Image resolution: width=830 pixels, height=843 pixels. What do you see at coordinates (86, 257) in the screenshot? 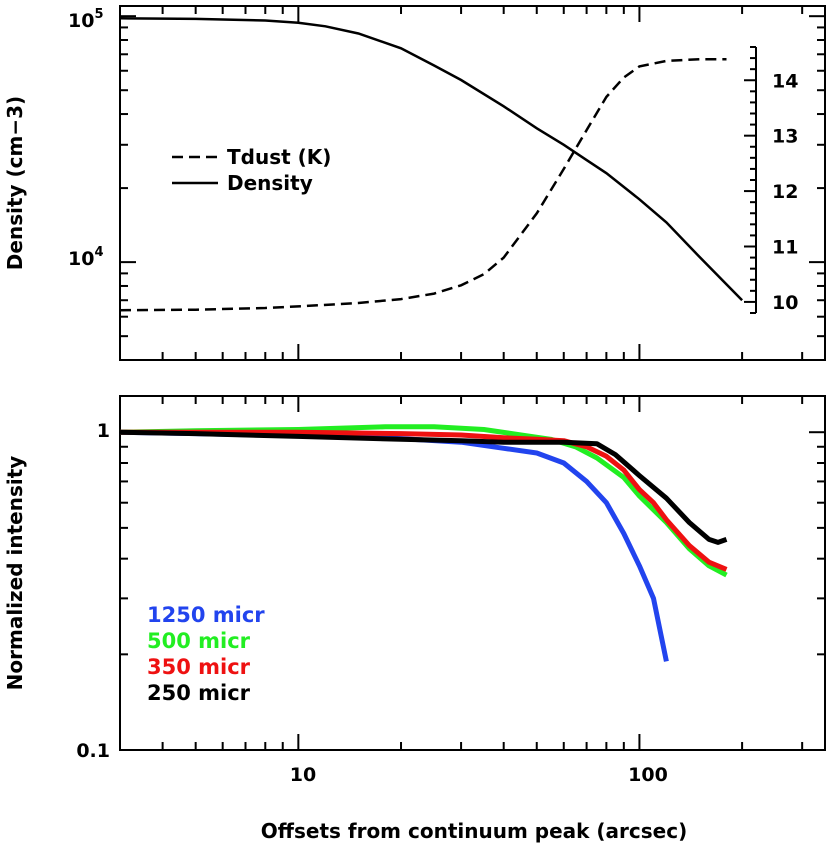
I see `ytick-label-1e4: 10⁴` at bounding box center [86, 257].